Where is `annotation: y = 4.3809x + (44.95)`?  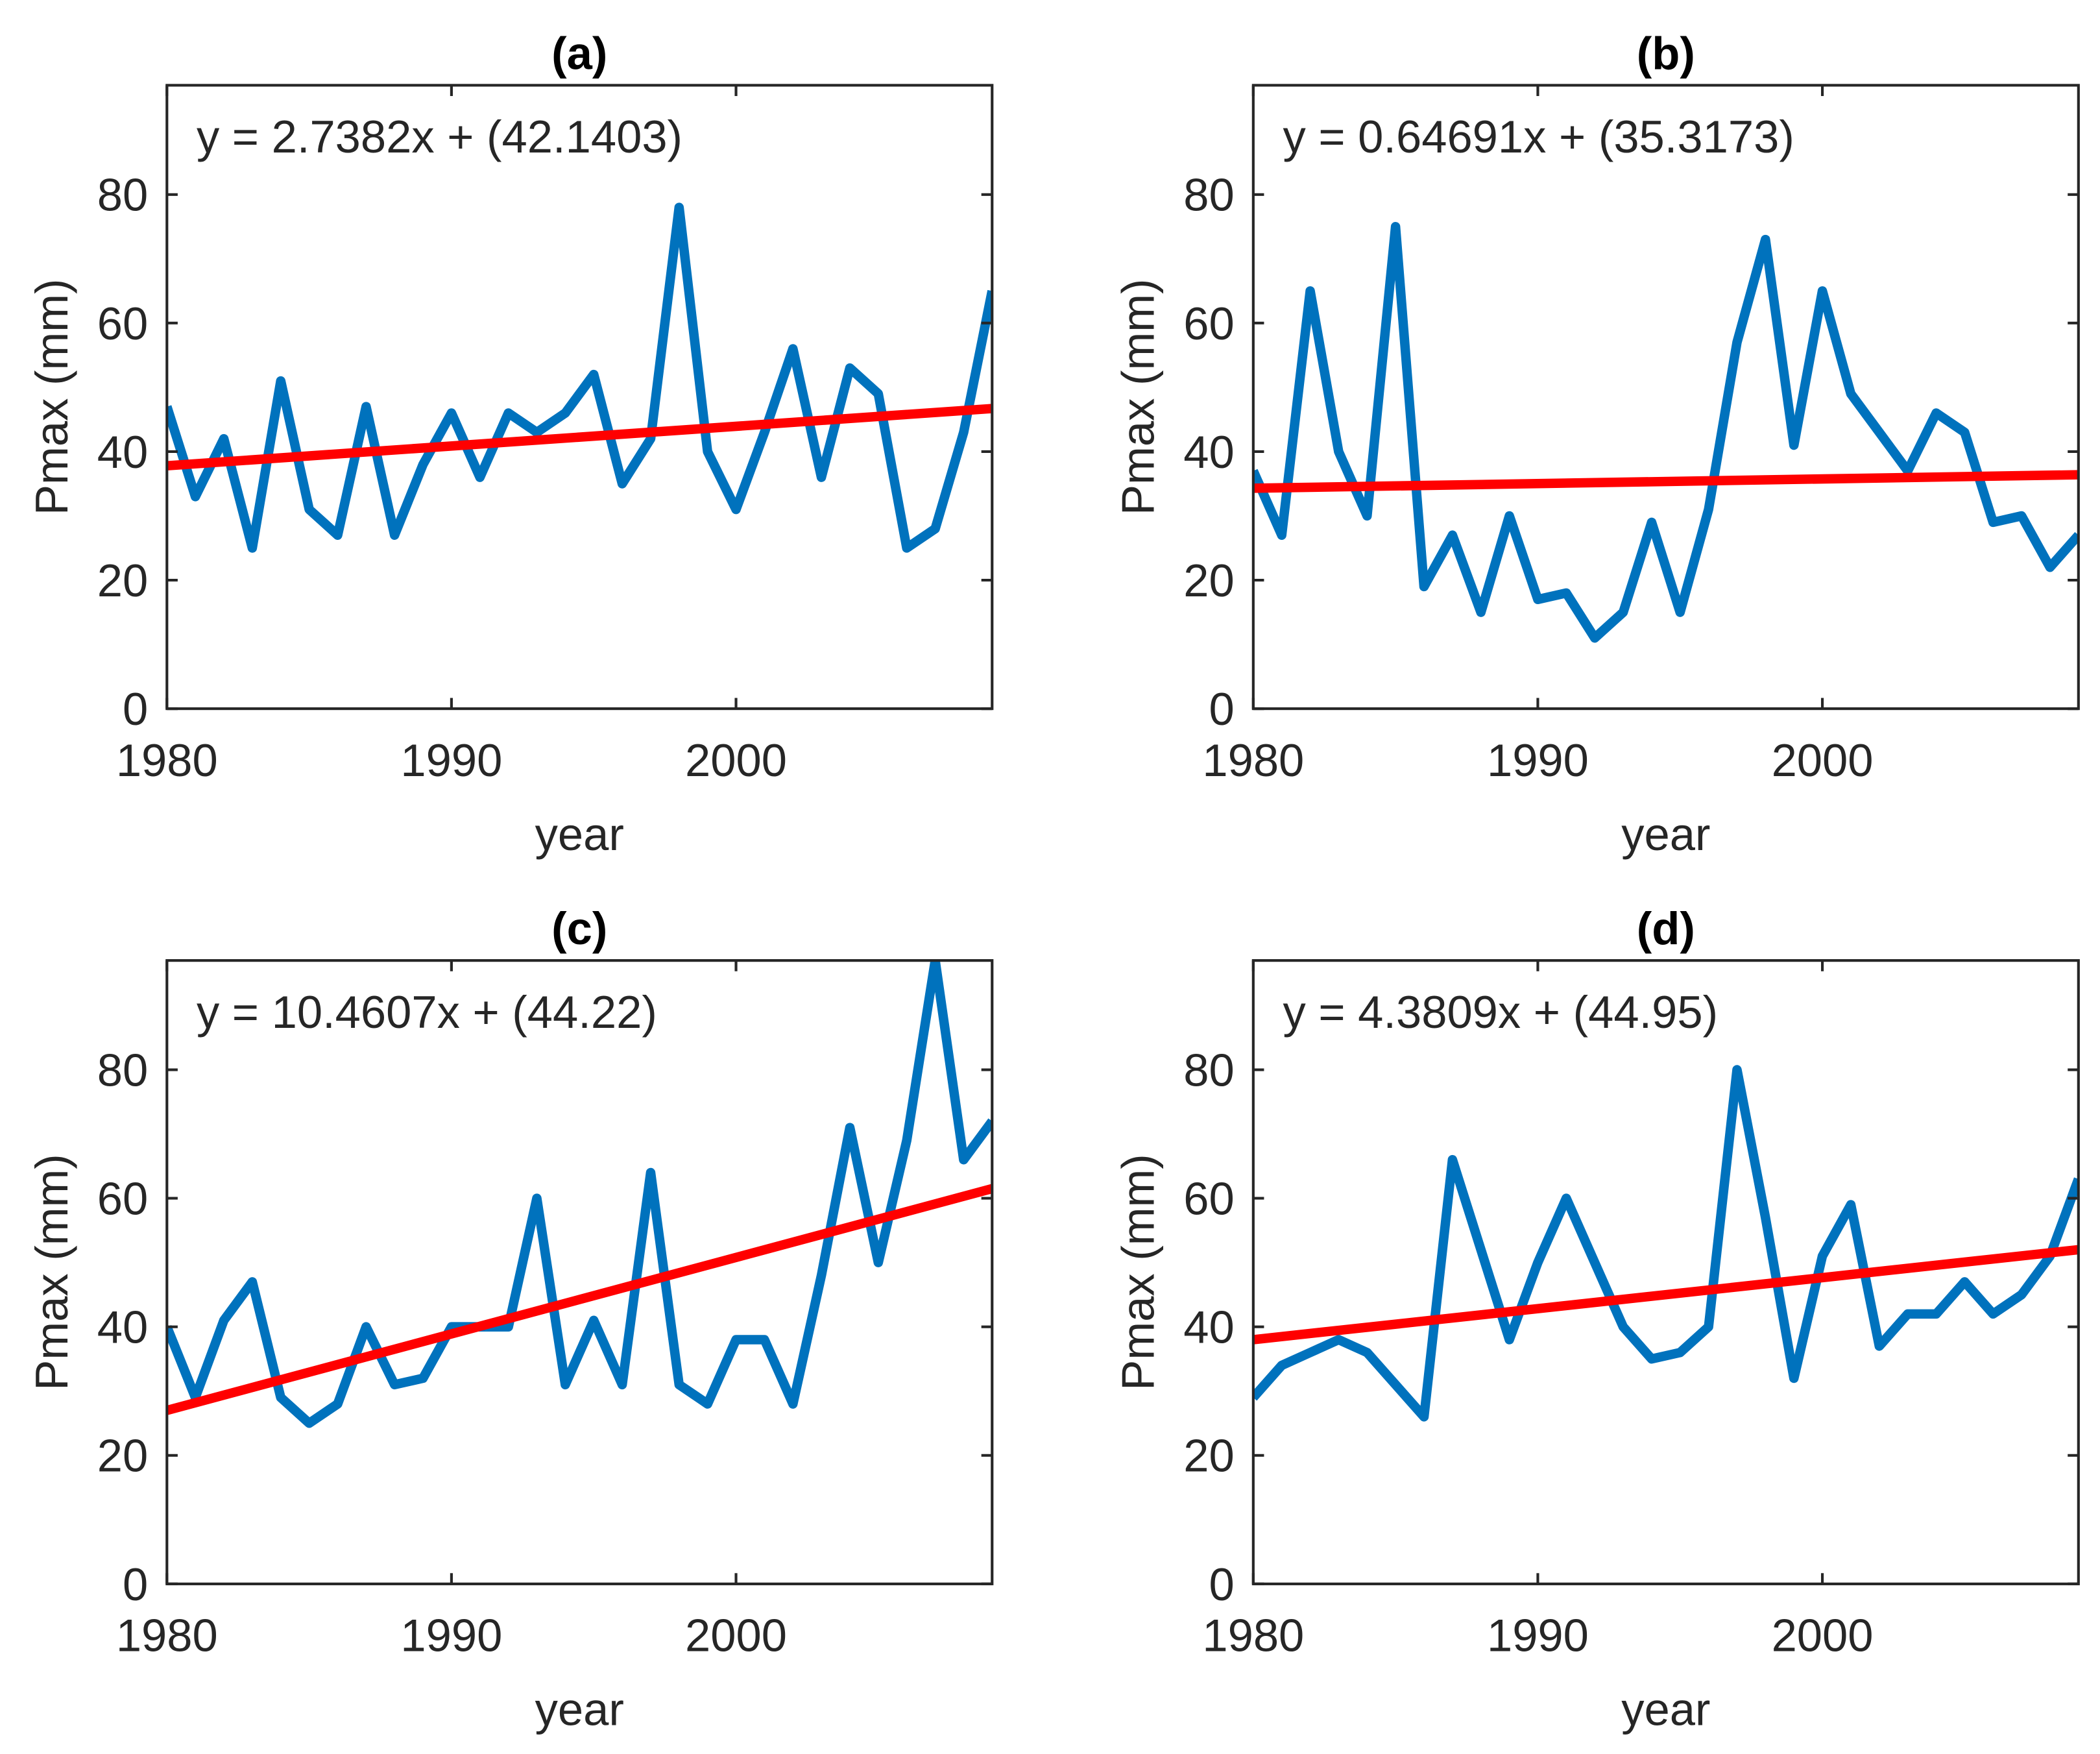 annotation: y = 4.3809x + (44.95) is located at coordinates (1500, 1012).